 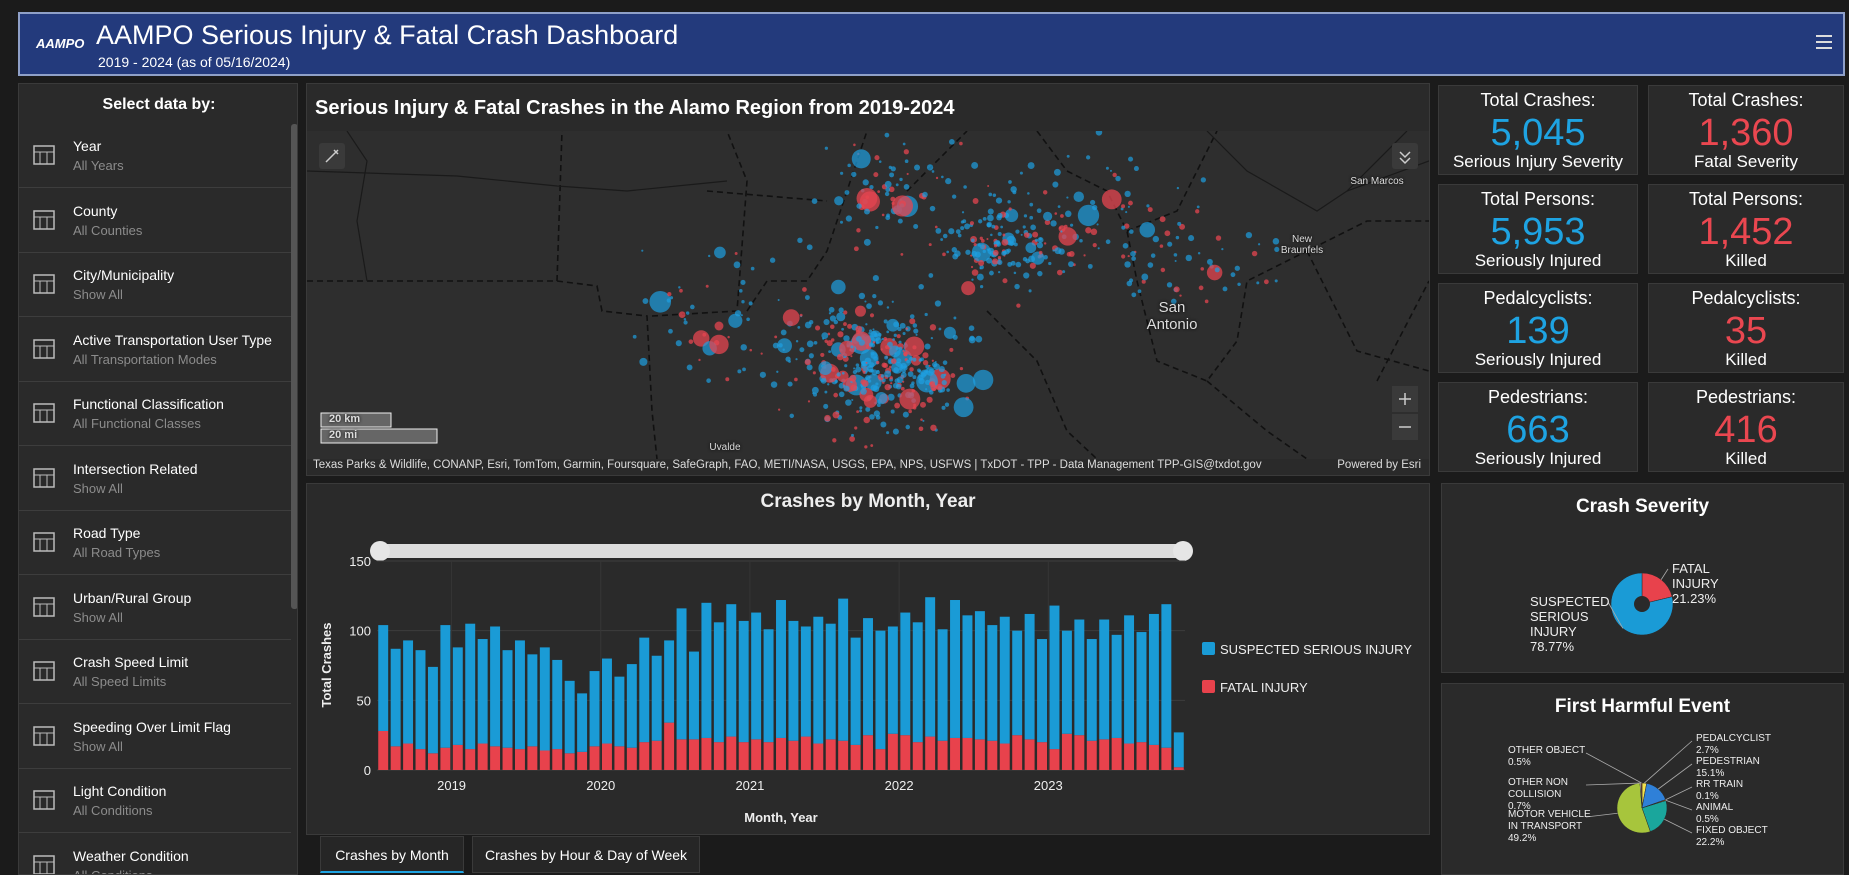 What do you see at coordinates (392, 854) in the screenshot?
I see `tab: Crashes by Month` at bounding box center [392, 854].